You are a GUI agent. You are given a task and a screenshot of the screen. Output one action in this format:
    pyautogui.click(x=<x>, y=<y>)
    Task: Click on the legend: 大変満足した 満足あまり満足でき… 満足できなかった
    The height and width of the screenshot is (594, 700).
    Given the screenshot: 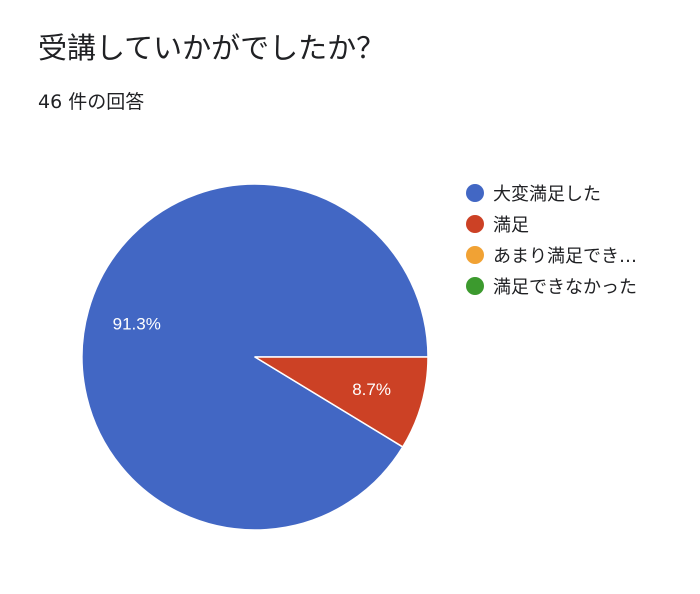 What is the action you would take?
    pyautogui.click(x=551, y=242)
    